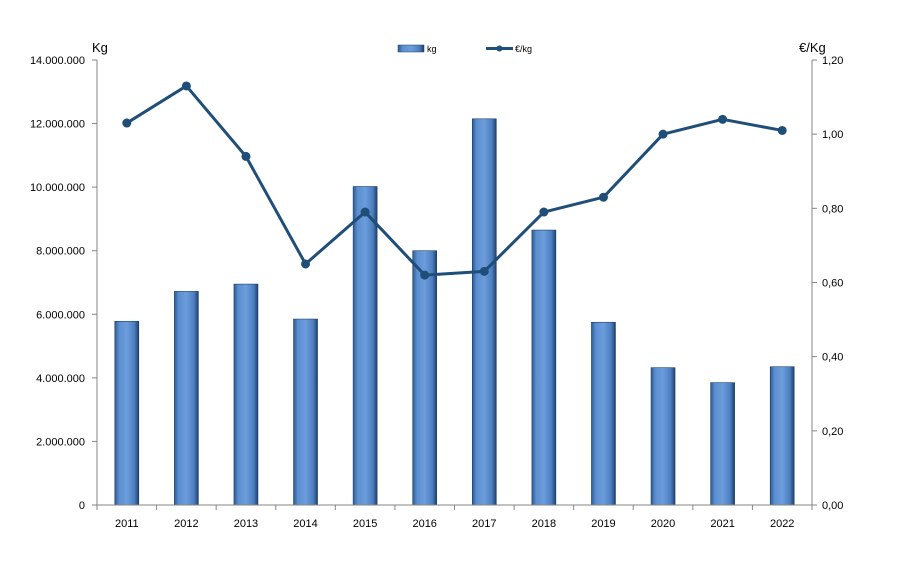 This screenshot has width=898, height=575. Describe the element at coordinates (60, 252) in the screenshot. I see `y-left-tick-label: 8.000.000` at that location.